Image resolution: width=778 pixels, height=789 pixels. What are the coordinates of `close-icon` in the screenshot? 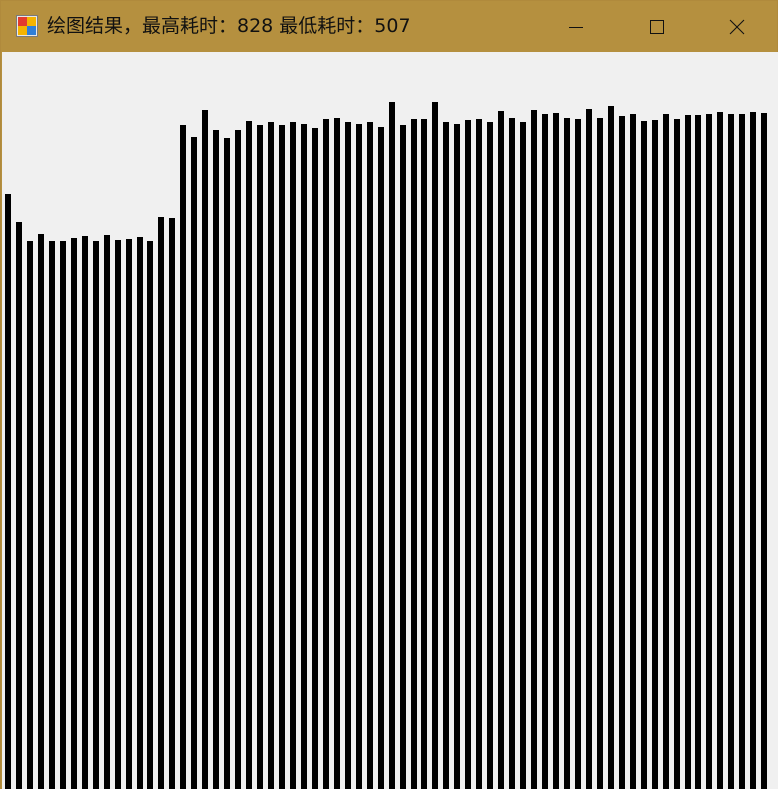 It's located at (737, 26).